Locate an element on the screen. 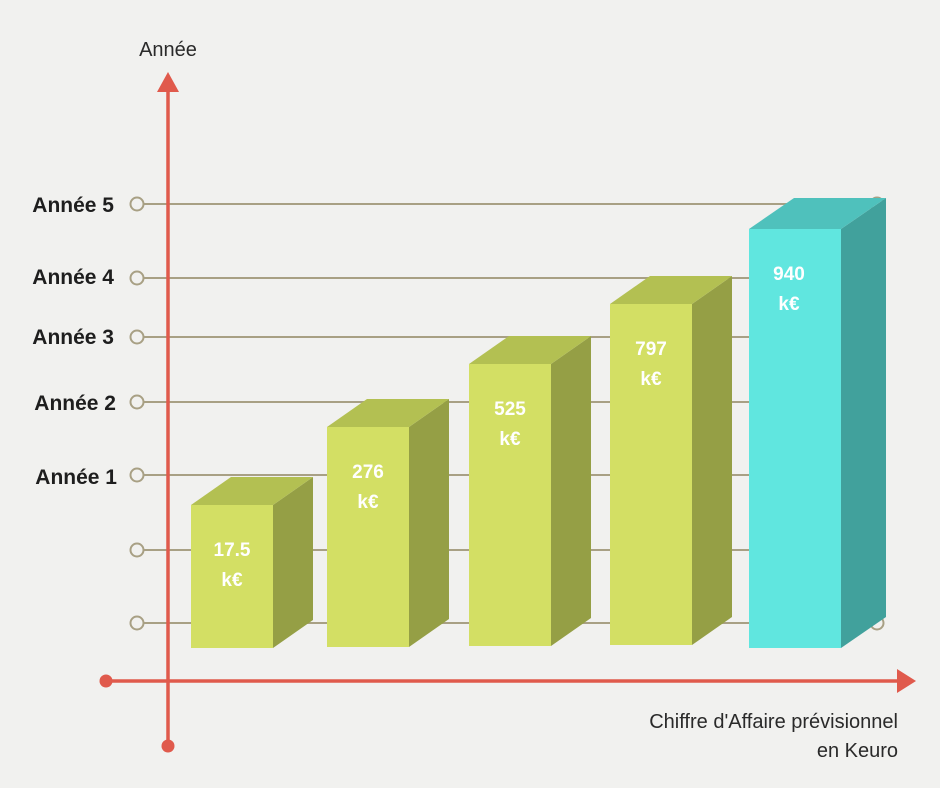  bar-4: 797 k€ is located at coordinates (671, 460).